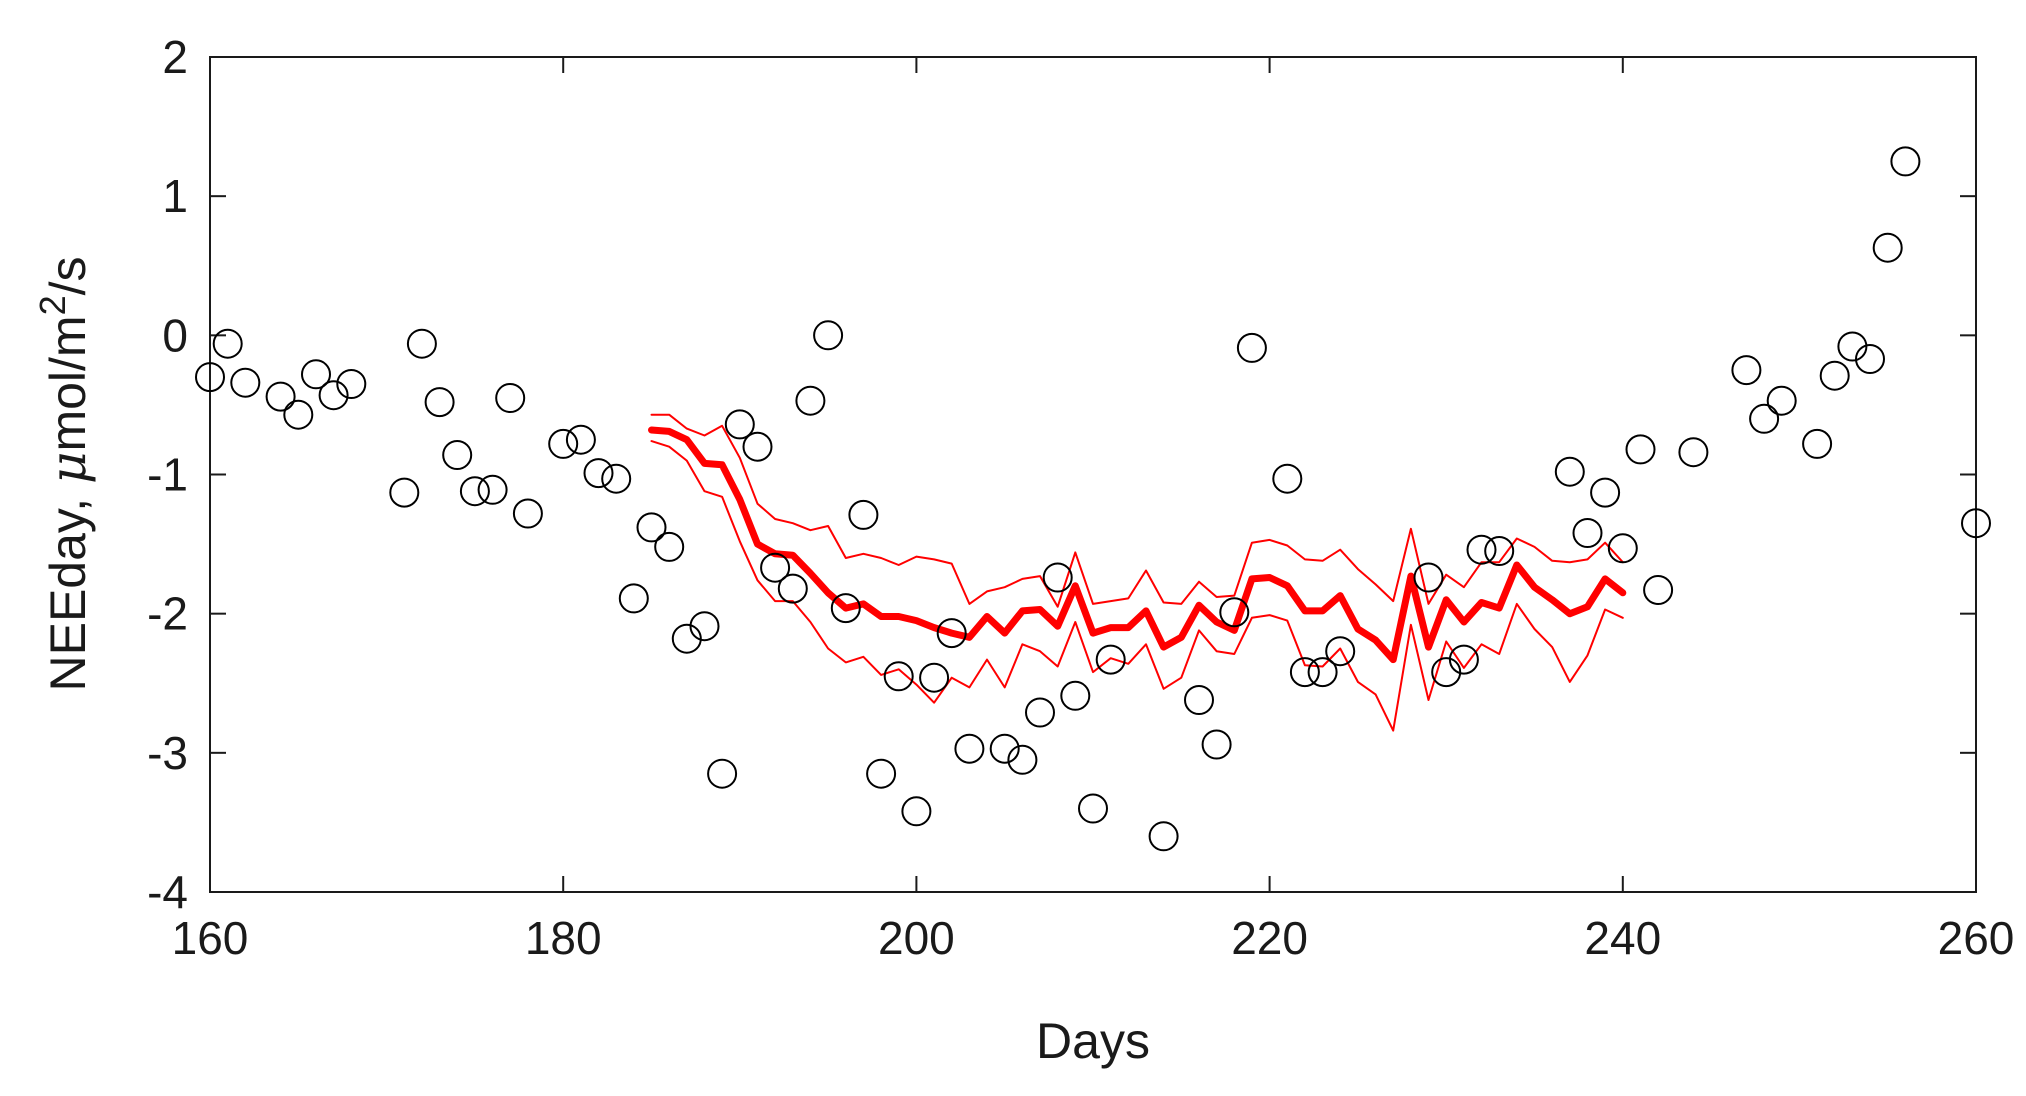 The width and height of the screenshot is (2026, 1096). Describe the element at coordinates (68, 468) in the screenshot. I see `y-axis-title-mu: μ` at that location.